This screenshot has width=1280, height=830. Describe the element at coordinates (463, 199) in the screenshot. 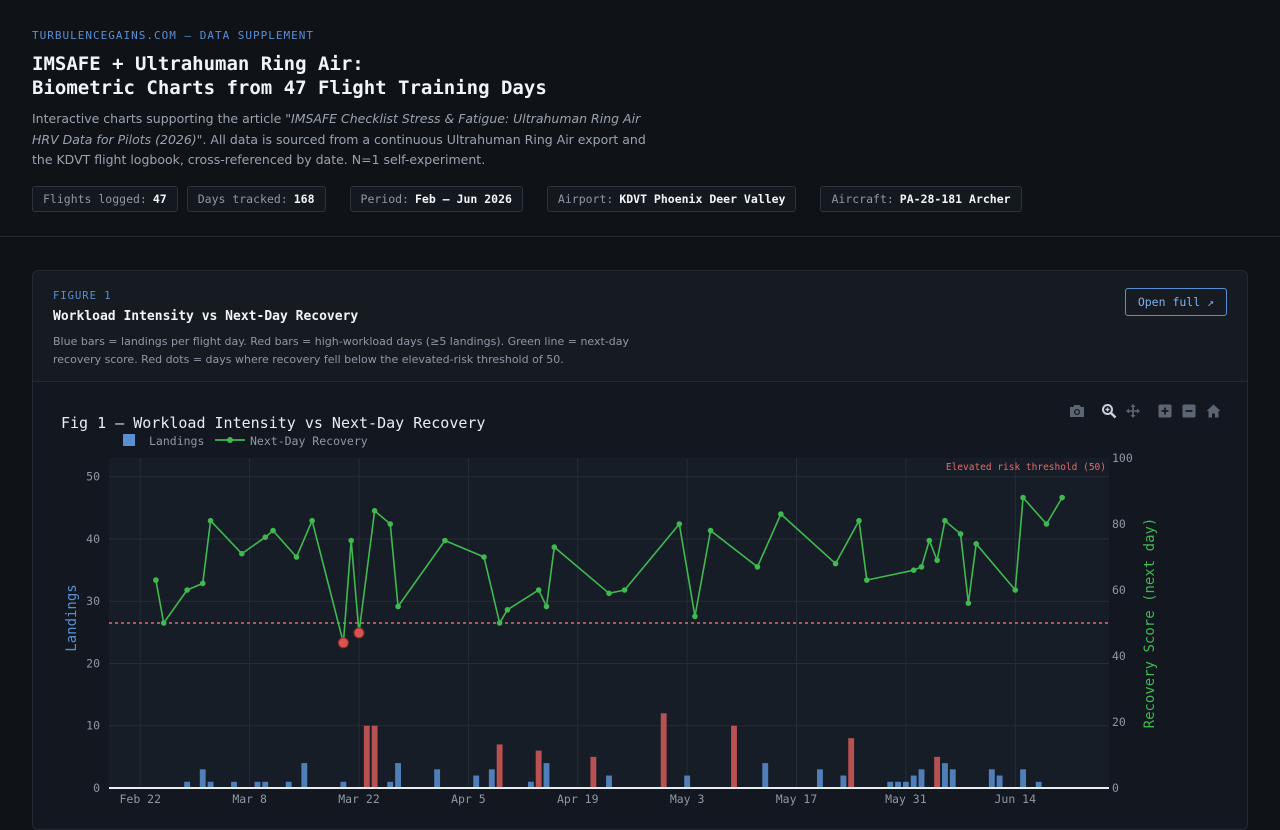

I see `chip-value: Feb – Jun 2026` at that location.